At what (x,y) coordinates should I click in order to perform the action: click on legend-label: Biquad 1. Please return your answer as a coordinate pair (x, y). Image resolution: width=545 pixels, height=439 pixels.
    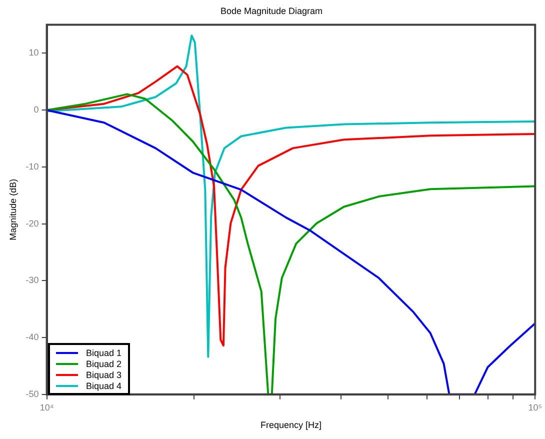
    Looking at the image, I should click on (104, 353).